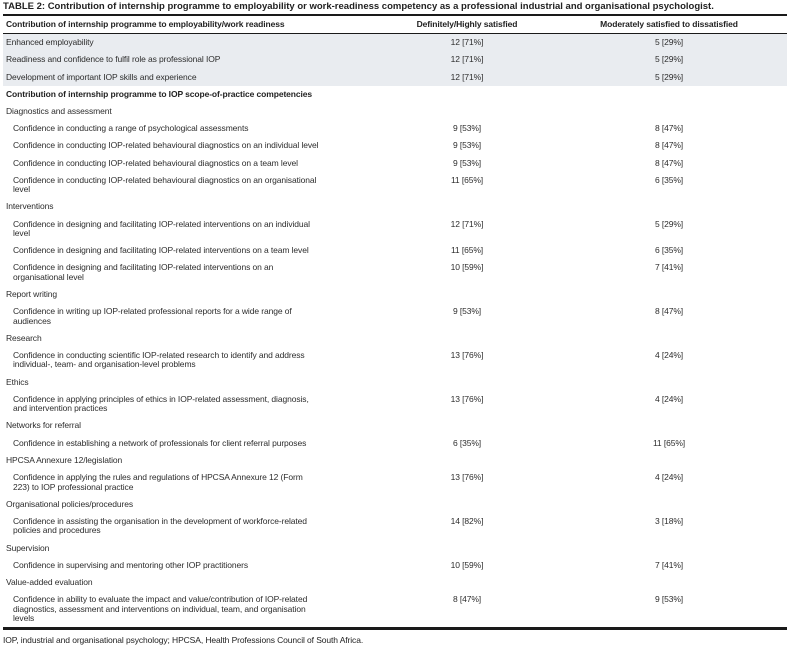 This screenshot has height=649, width=791. I want to click on section-header-label: Diagnostics and assessment, so click(59, 111).